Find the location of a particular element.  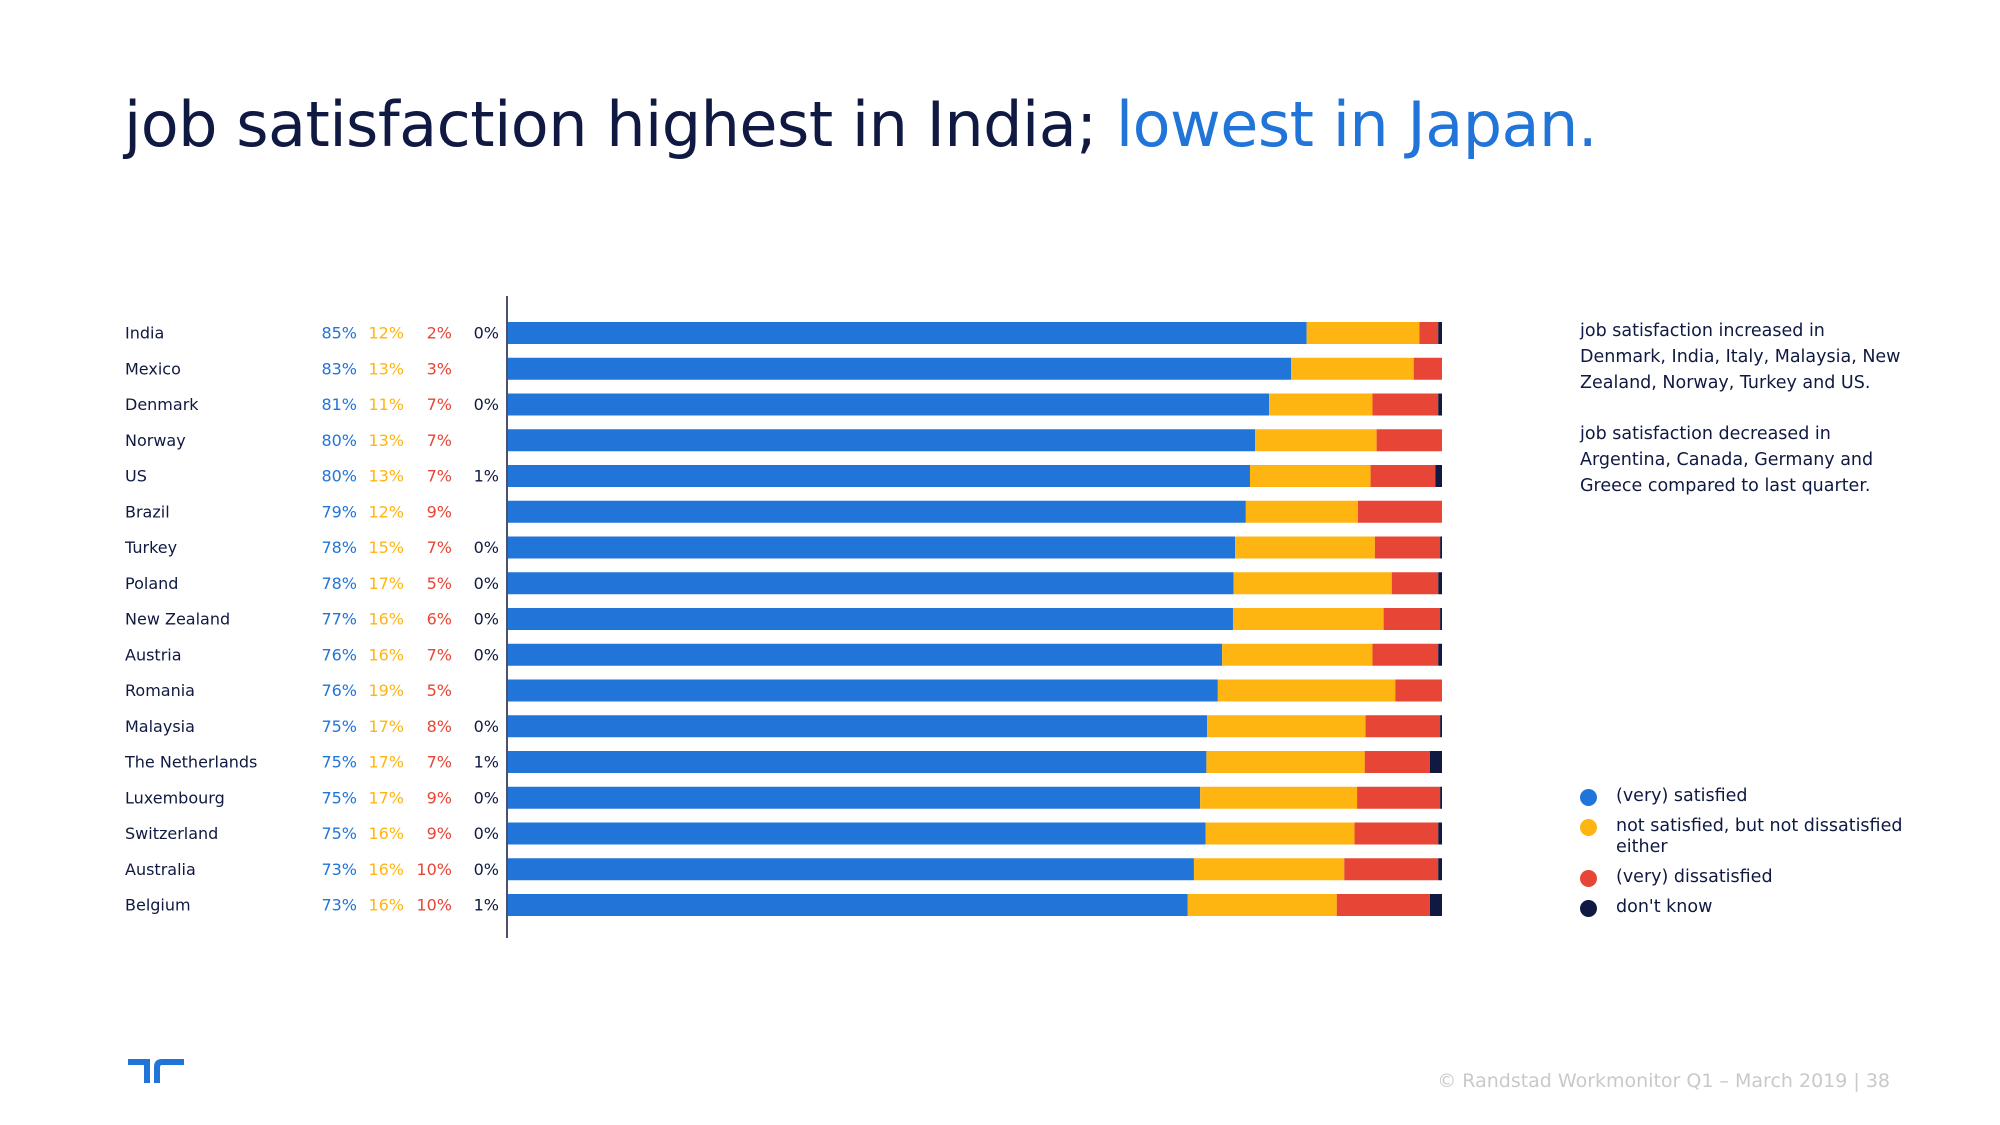

data-label-neutral: 19% is located at coordinates (386, 690).